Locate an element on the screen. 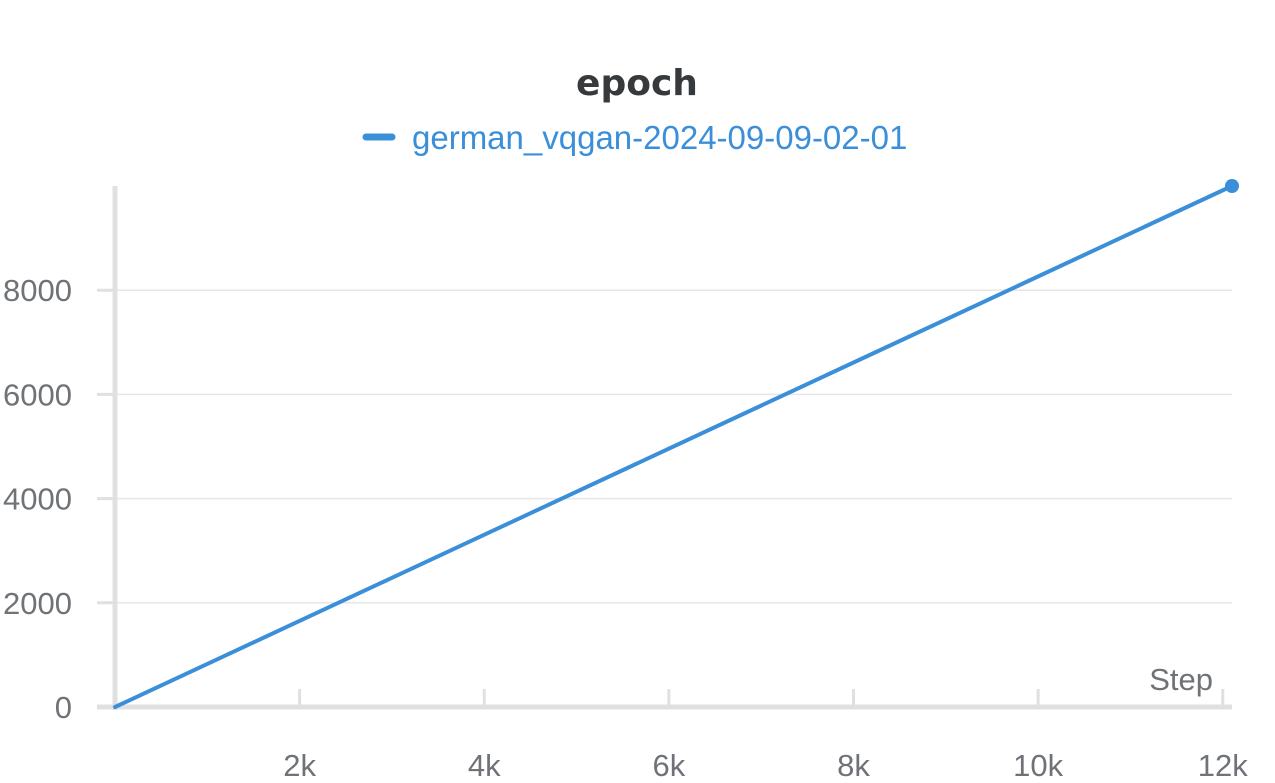  legend-entry-label: german_vqgan-2024-09-09-02-01 is located at coordinates (659, 137).